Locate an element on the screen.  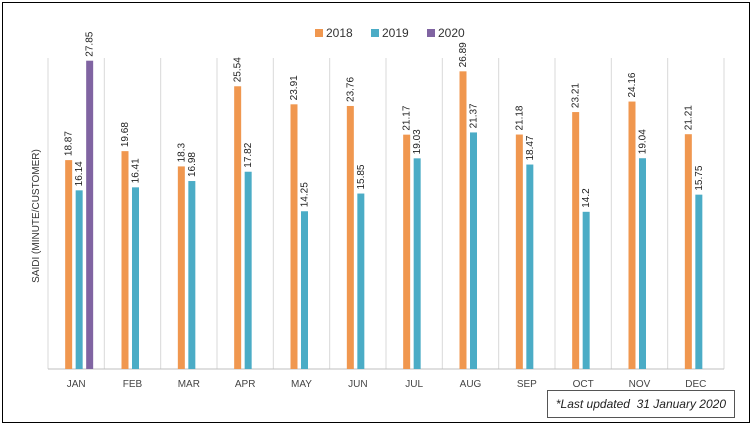
x-tick-label: OCT is located at coordinates (583, 384).